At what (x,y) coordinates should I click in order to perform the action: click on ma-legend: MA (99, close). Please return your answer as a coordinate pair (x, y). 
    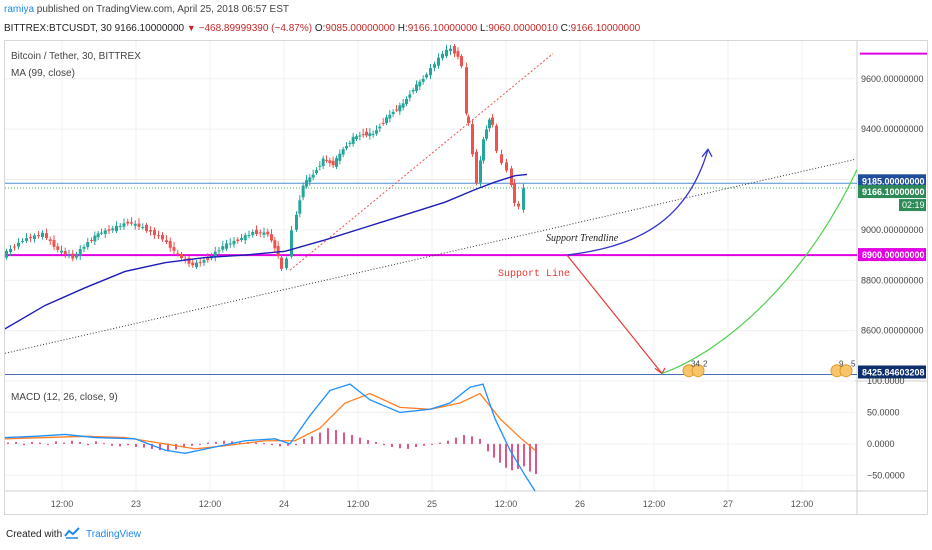
    Looking at the image, I should click on (43, 73).